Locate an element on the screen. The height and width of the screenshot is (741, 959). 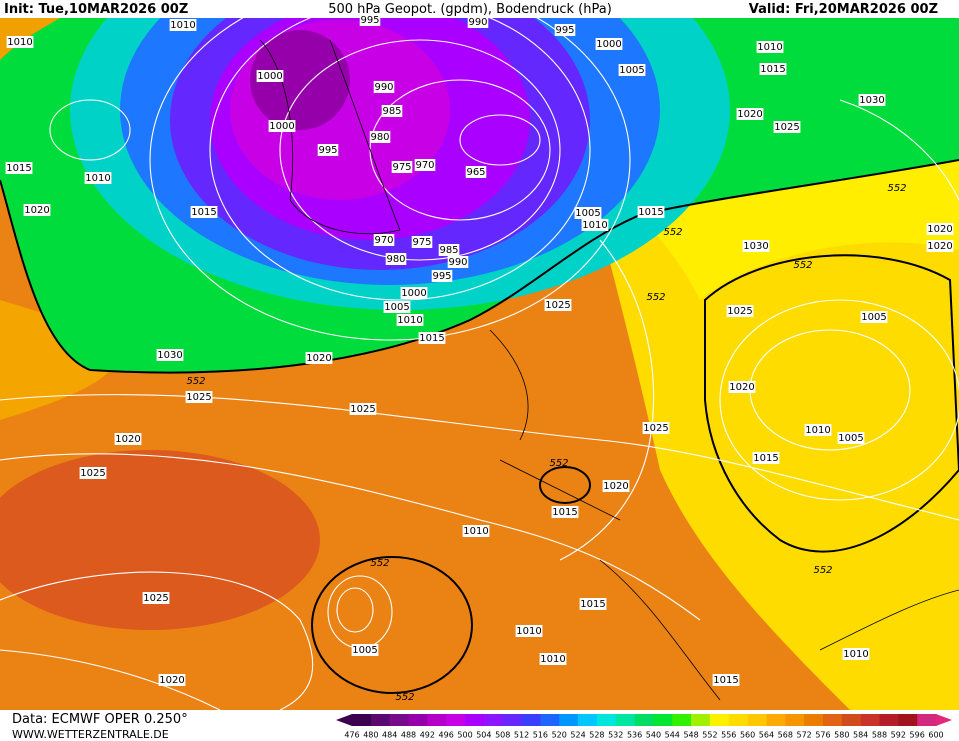
colorbar-tick-label: 576 is located at coordinates (822, 735).